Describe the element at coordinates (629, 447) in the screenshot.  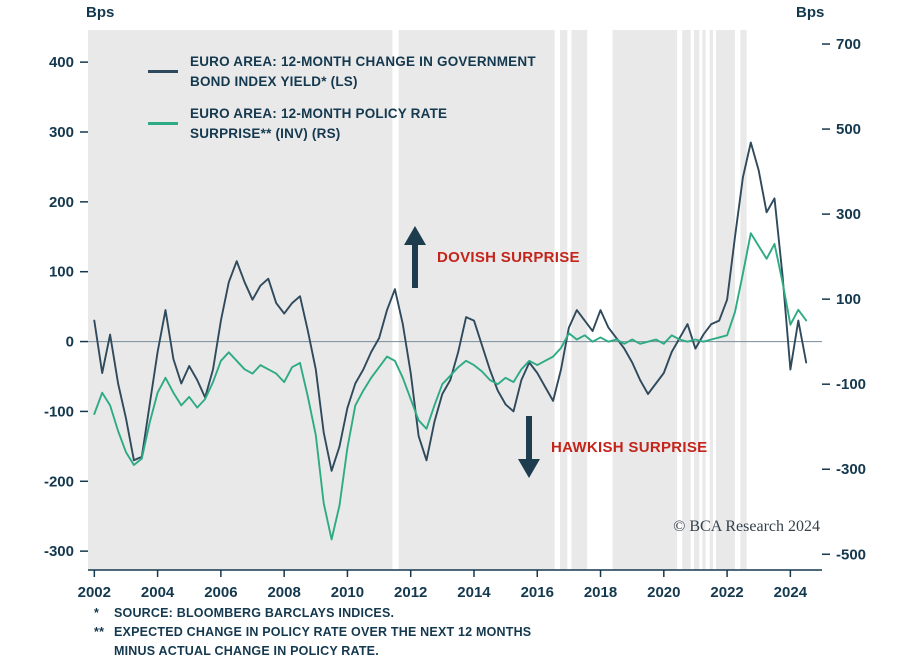
I see `hawkish-surprise-text: HAWKISH SURPRISE` at that location.